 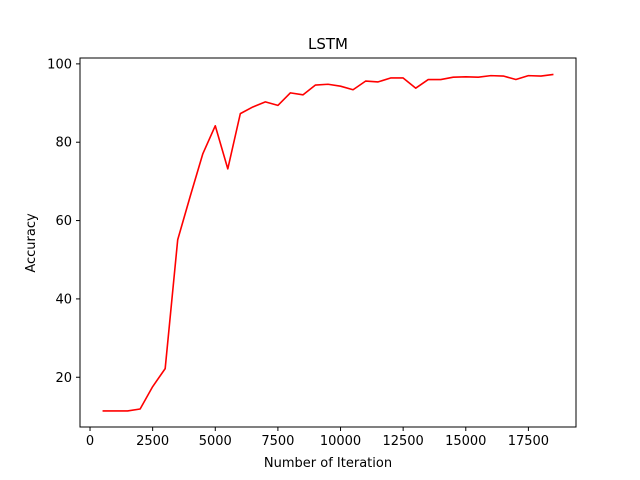 I want to click on x-tick-label: 17500, so click(x=528, y=441).